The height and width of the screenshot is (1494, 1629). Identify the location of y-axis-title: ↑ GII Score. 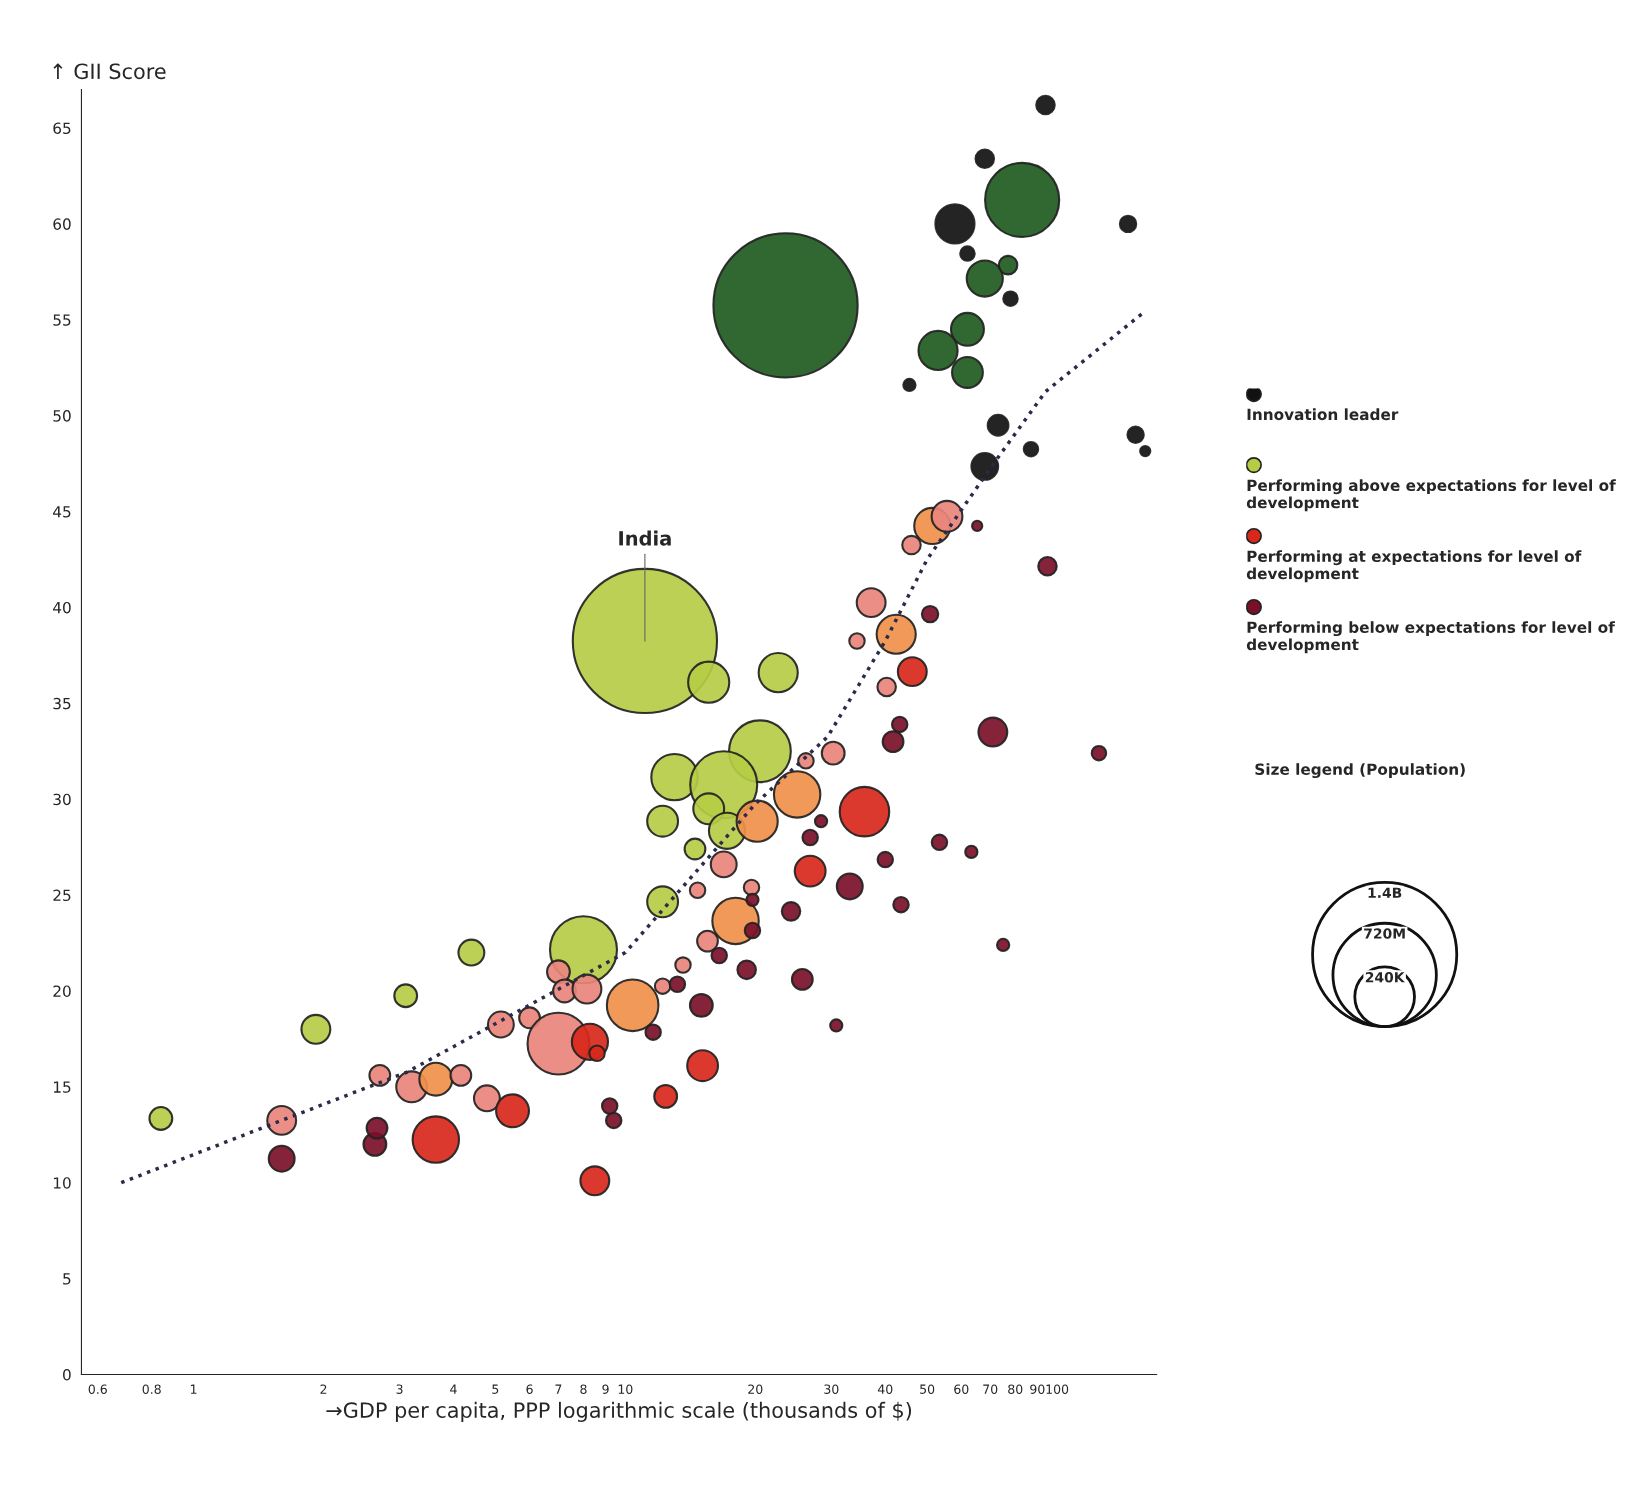
(109, 71).